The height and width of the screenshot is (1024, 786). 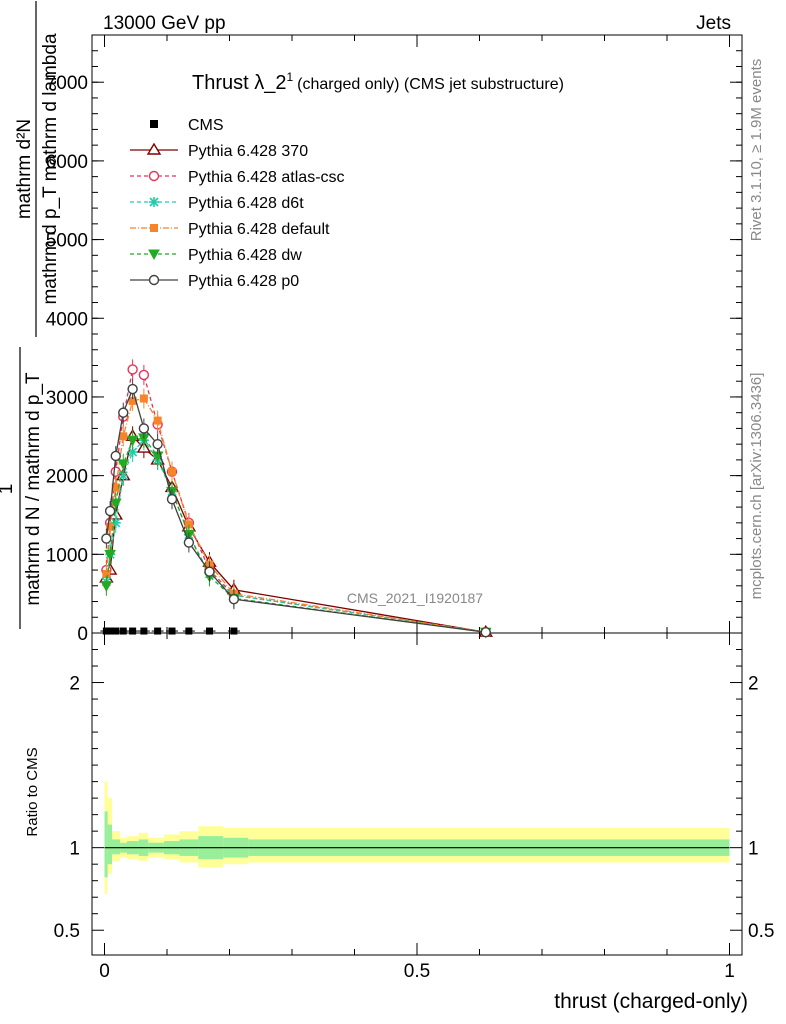 What do you see at coordinates (67, 398) in the screenshot?
I see `y-tick-label: 3000` at bounding box center [67, 398].